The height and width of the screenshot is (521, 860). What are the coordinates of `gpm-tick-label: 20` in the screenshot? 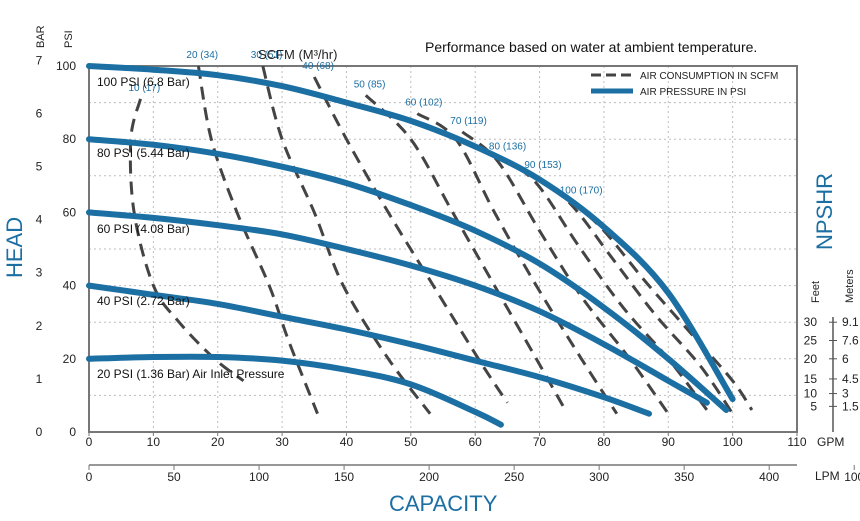 It's located at (218, 442).